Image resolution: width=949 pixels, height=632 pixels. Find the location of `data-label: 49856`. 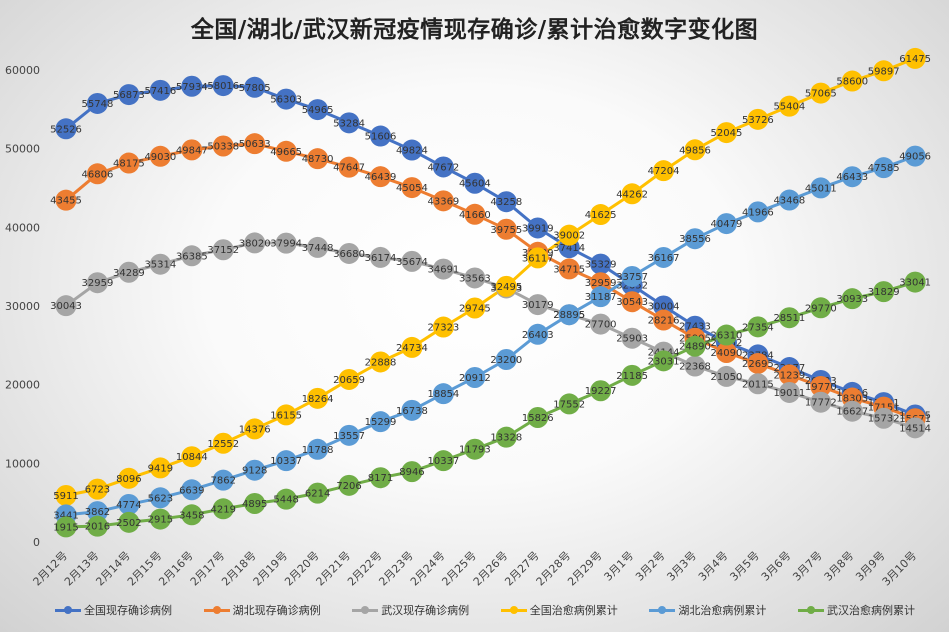

data-label: 49856 is located at coordinates (695, 150).